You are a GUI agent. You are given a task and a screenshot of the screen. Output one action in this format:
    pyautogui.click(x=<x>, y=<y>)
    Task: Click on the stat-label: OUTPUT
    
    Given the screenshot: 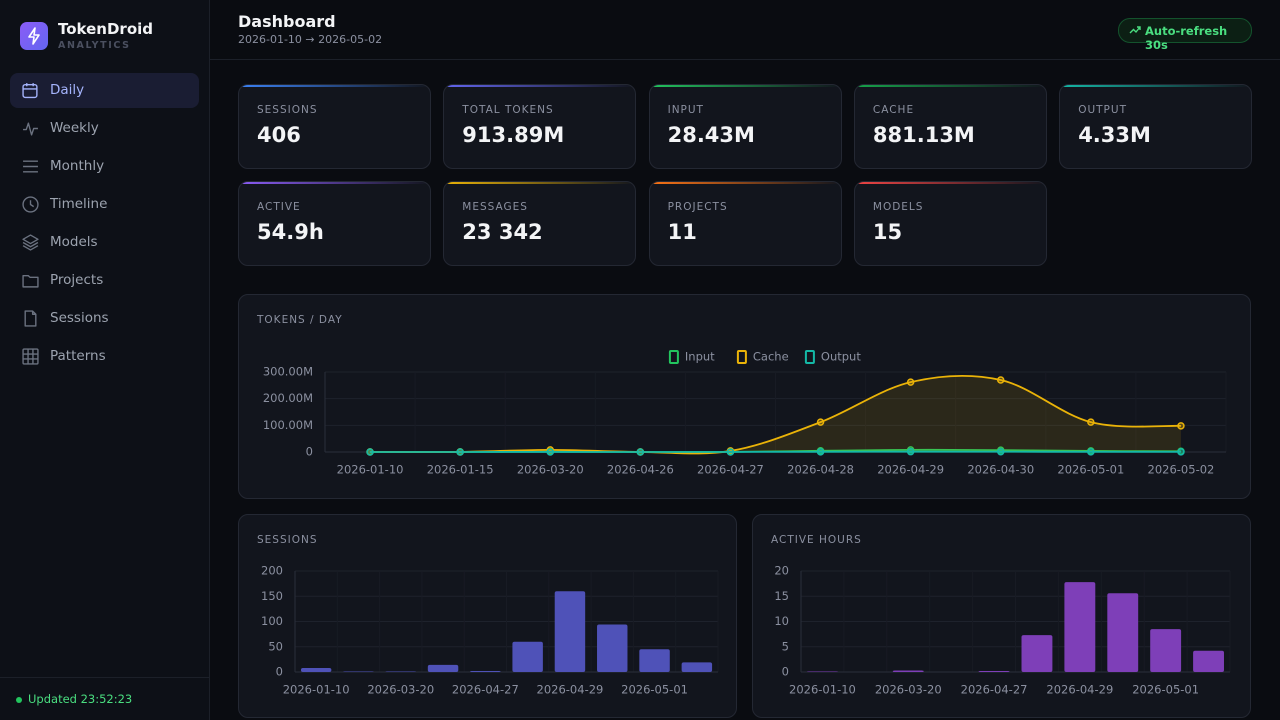 What is the action you would take?
    pyautogui.click(x=1102, y=110)
    